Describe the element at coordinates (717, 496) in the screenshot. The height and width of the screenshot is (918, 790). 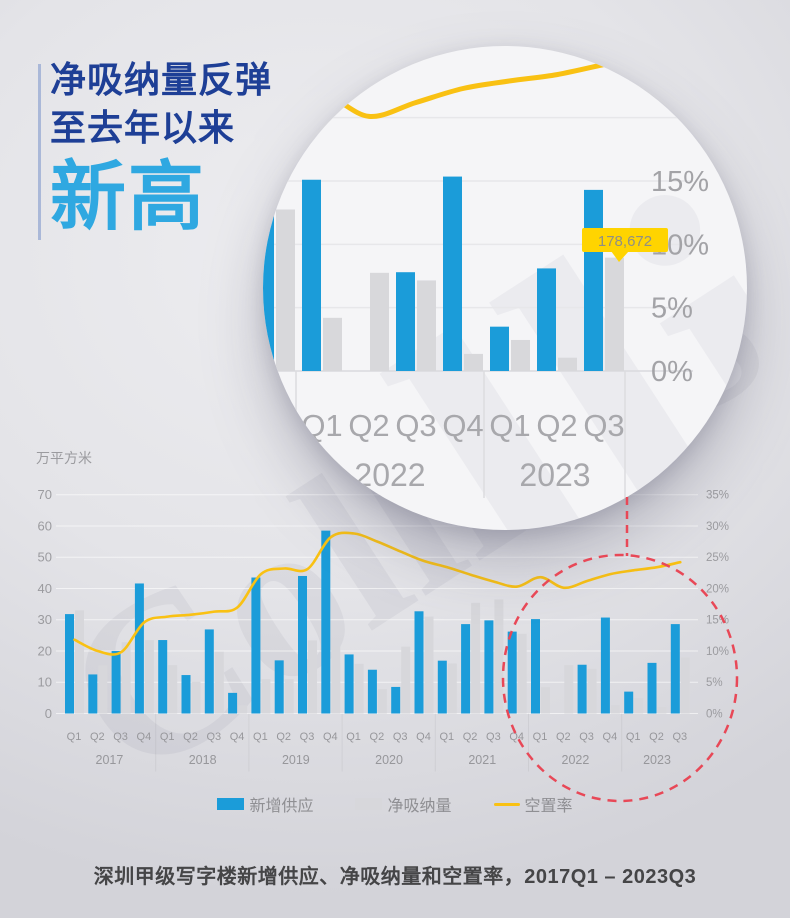
I see `right-axis-tick: 35%` at that location.